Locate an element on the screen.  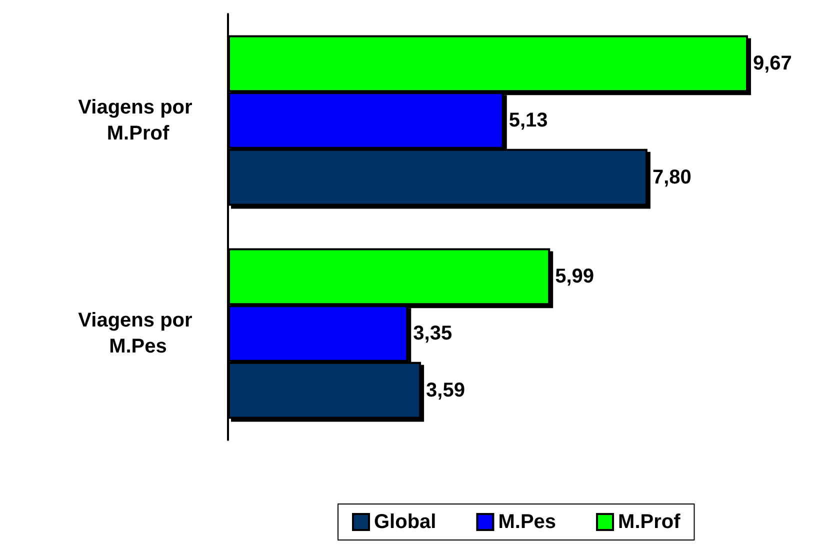
data-label: 3,59 is located at coordinates (445, 390).